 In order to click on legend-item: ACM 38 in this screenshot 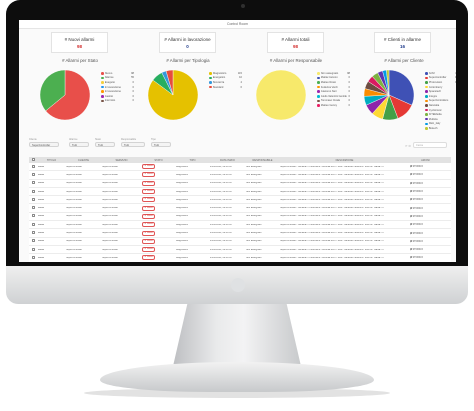, I will do `click(440, 73)`.